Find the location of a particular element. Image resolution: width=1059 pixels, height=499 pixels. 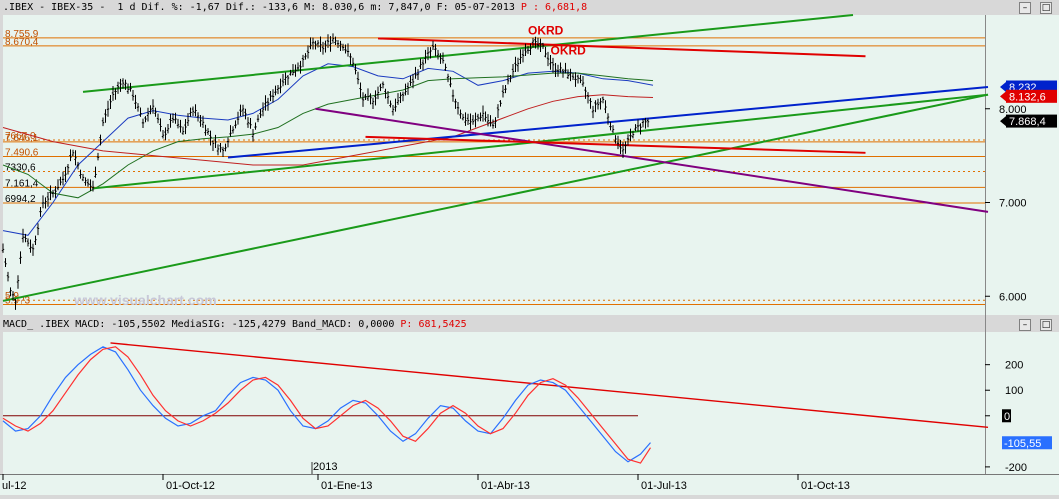

red-support is located at coordinates (615, 144).